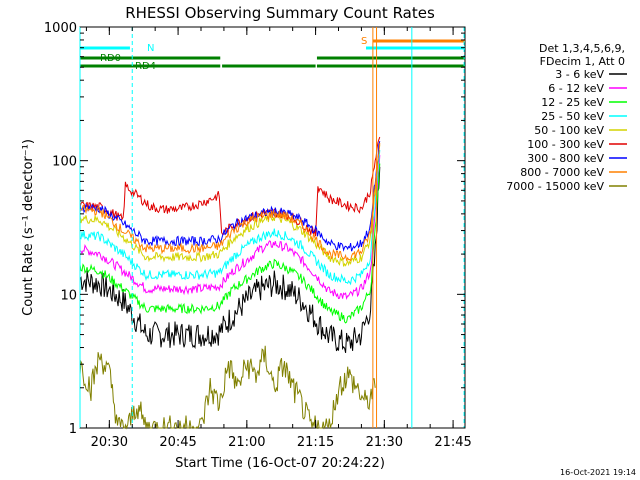 This screenshot has width=640, height=480. What do you see at coordinates (579, 74) in the screenshot?
I see `legend-label: 3 - 6 keV` at bounding box center [579, 74].